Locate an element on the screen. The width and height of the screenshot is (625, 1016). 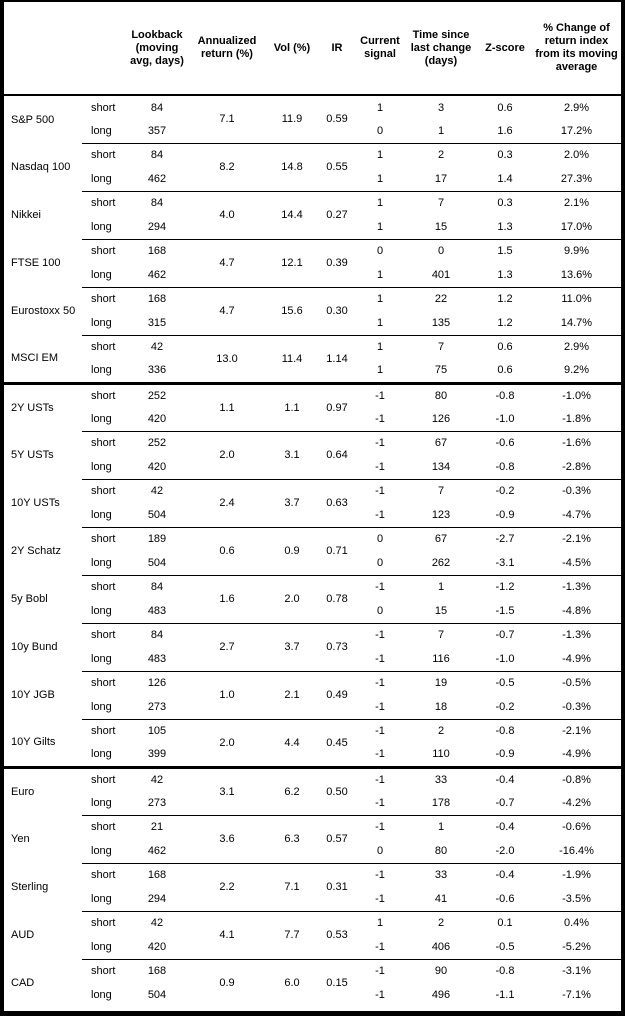
table-row-long: long 315 1 135 1.2 14.7% is located at coordinates (312, 323).